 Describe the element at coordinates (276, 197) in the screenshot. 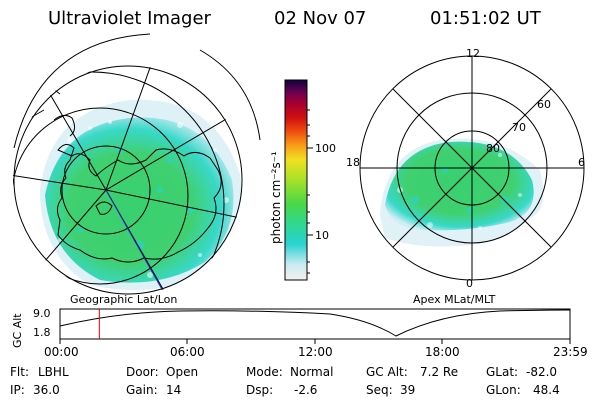

I see `colorbar-unit-label: photon cm⁻²s⁻¹` at that location.